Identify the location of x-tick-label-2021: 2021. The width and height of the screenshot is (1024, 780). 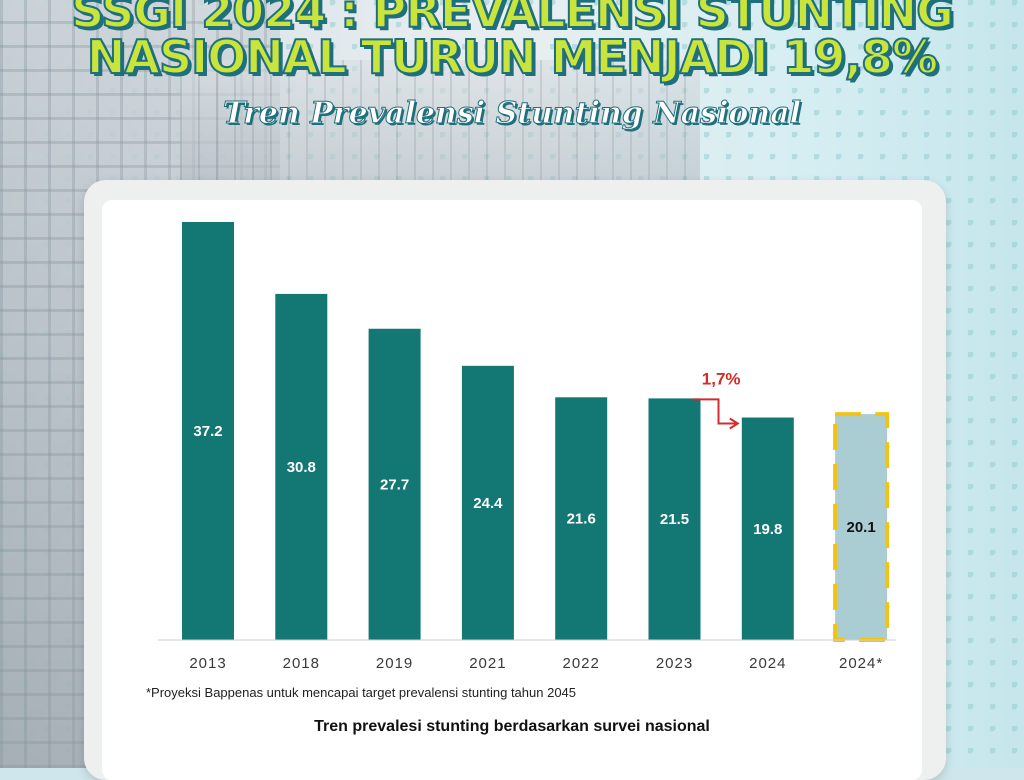
(487, 663).